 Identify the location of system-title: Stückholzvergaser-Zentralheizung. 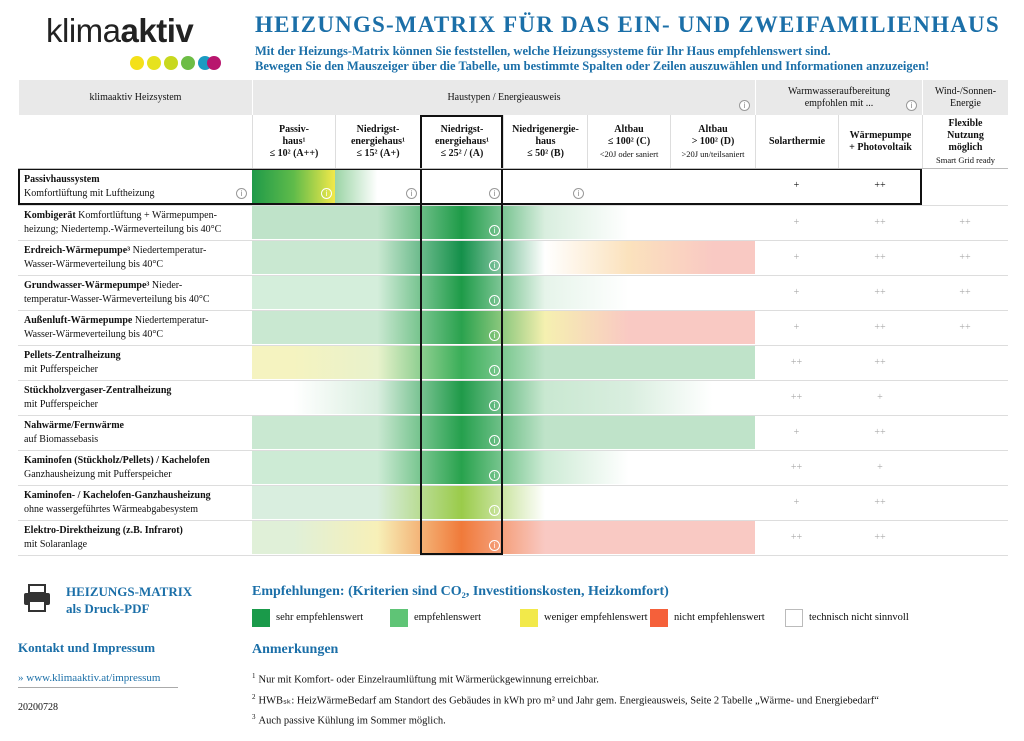
(98, 390).